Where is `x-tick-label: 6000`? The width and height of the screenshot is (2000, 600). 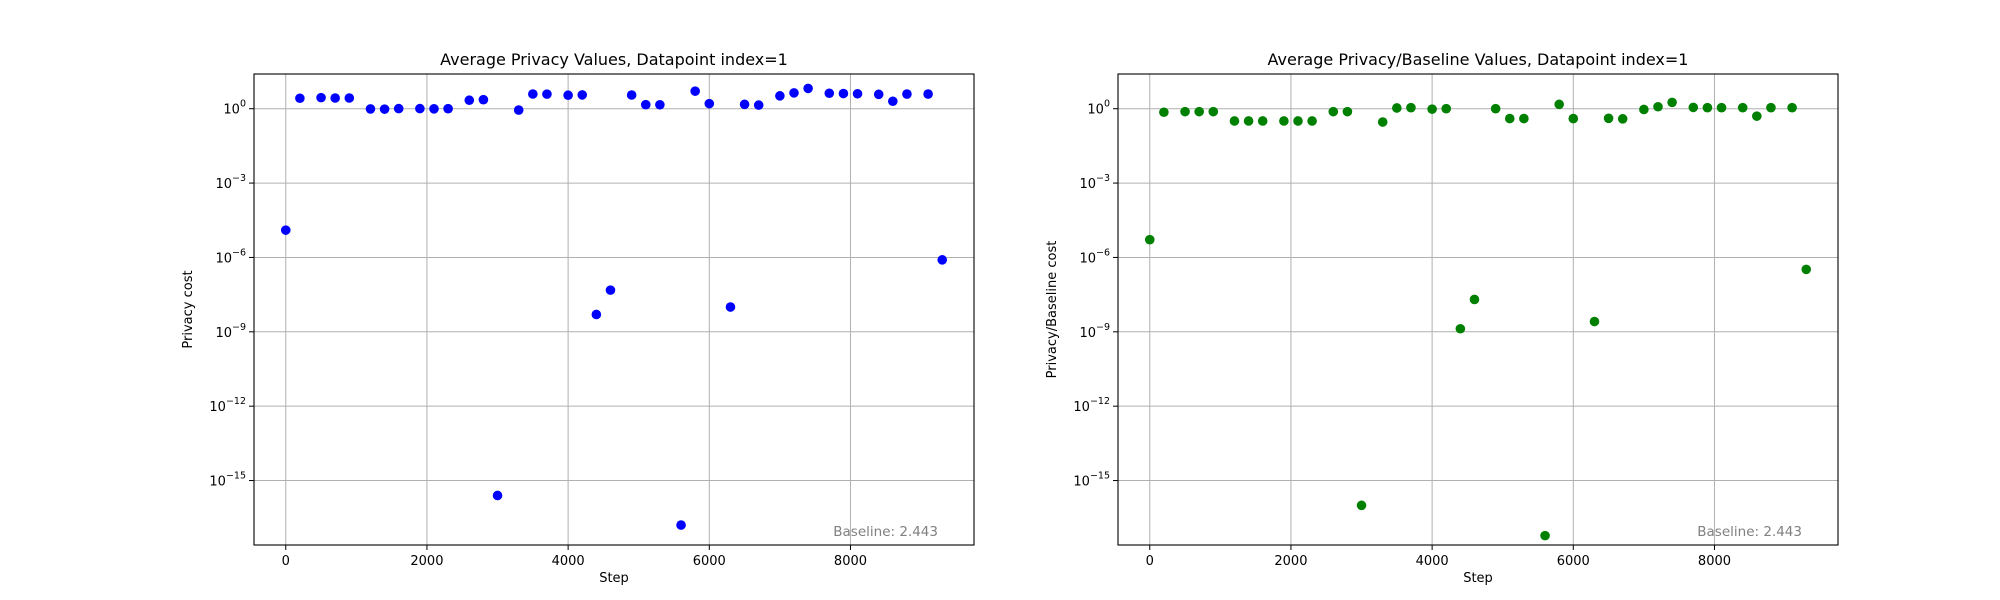 x-tick-label: 6000 is located at coordinates (1573, 561).